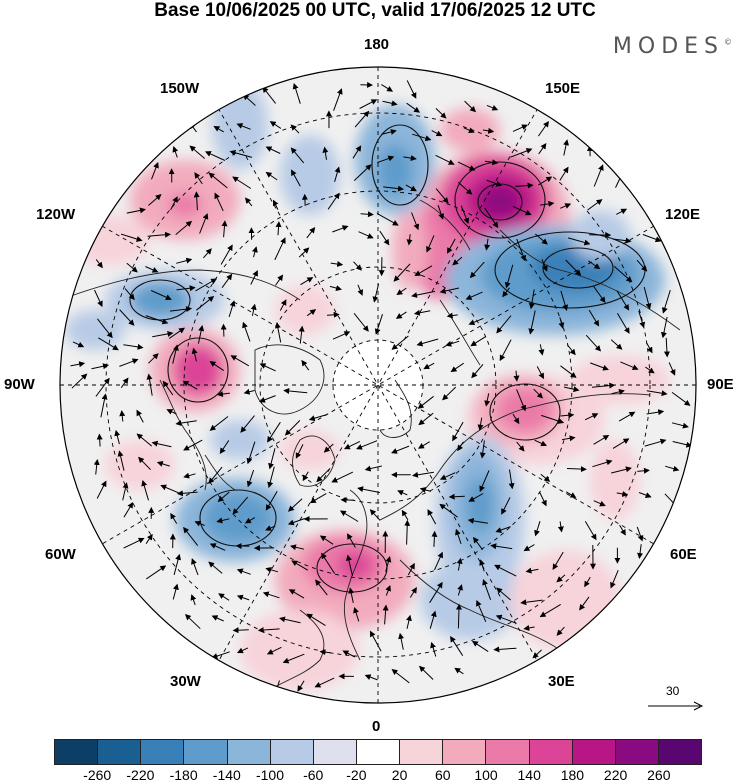  Describe the element at coordinates (60, 554) in the screenshot. I see `lon-label-60w: 60W` at that location.